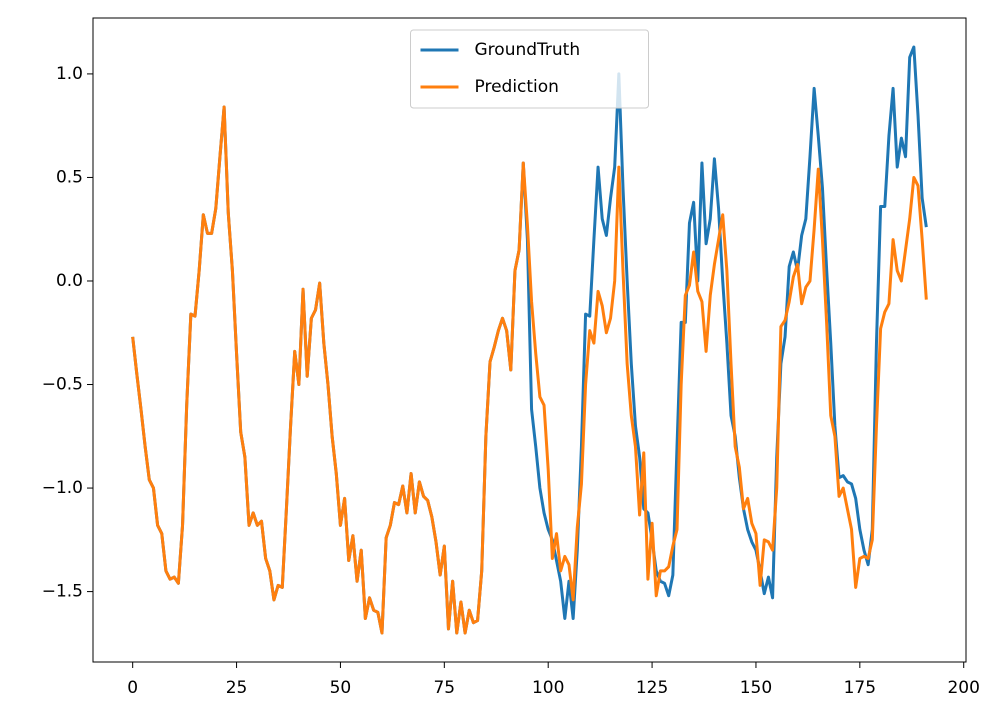 This screenshot has width=997, height=721. I want to click on x-tick-label: 175, so click(860, 688).